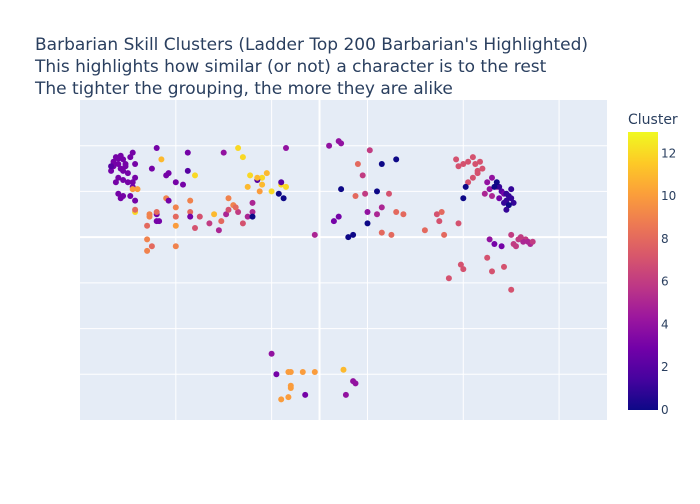 This screenshot has height=504, width=700. I want to click on colorbar-tick-label: 8, so click(665, 239).